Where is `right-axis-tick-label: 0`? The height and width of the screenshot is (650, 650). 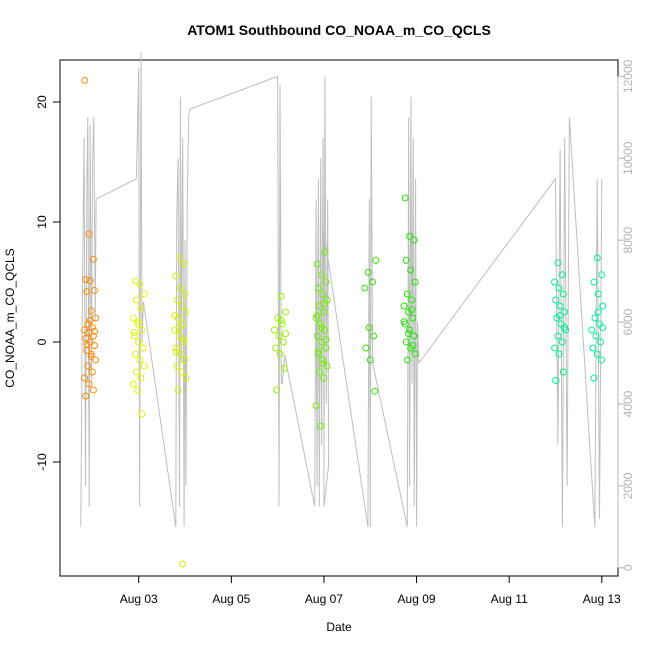 right-axis-tick-label: 0 is located at coordinates (628, 567).